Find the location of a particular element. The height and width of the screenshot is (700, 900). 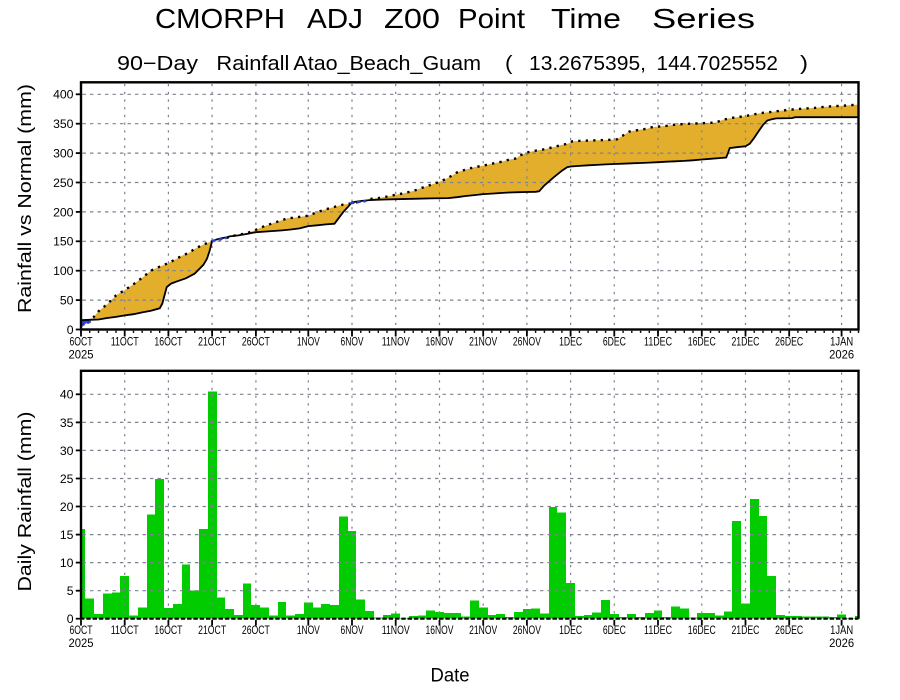

svg-text: Date is located at coordinates (450, 676).